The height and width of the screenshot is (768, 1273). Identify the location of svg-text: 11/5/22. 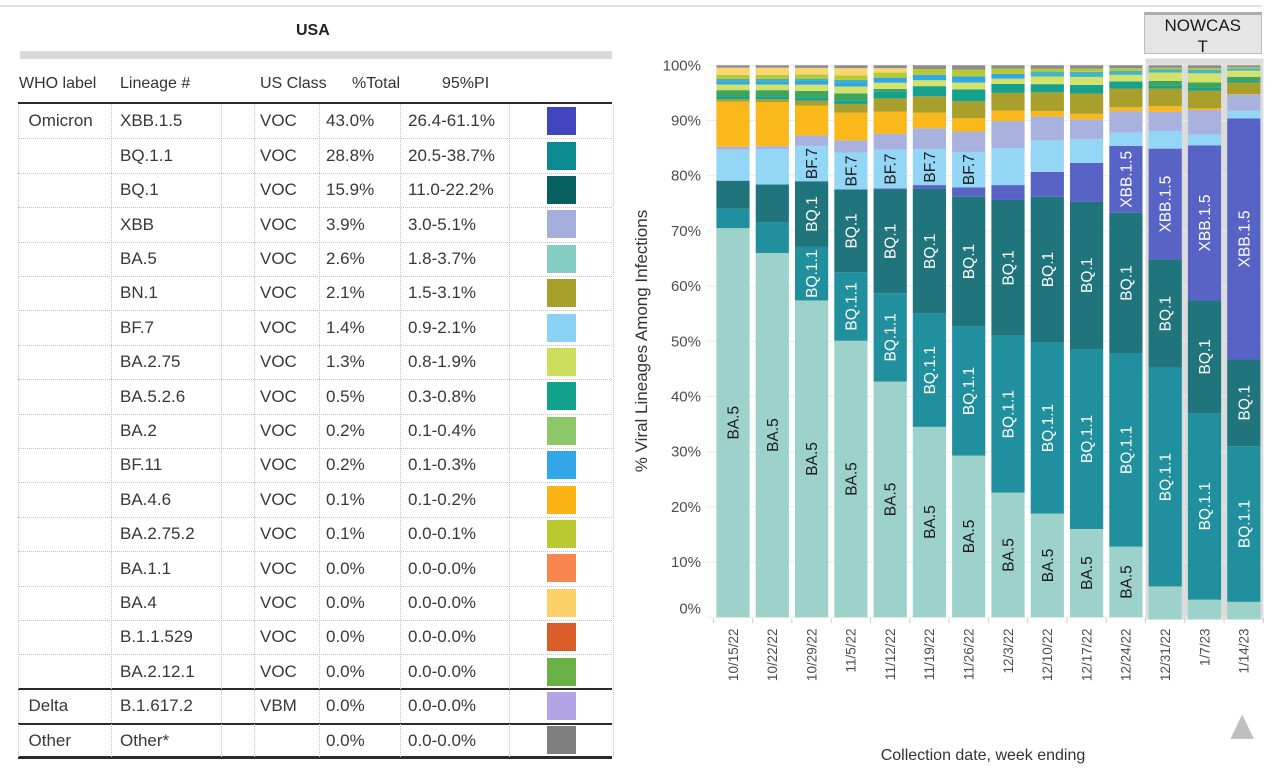
(851, 651).